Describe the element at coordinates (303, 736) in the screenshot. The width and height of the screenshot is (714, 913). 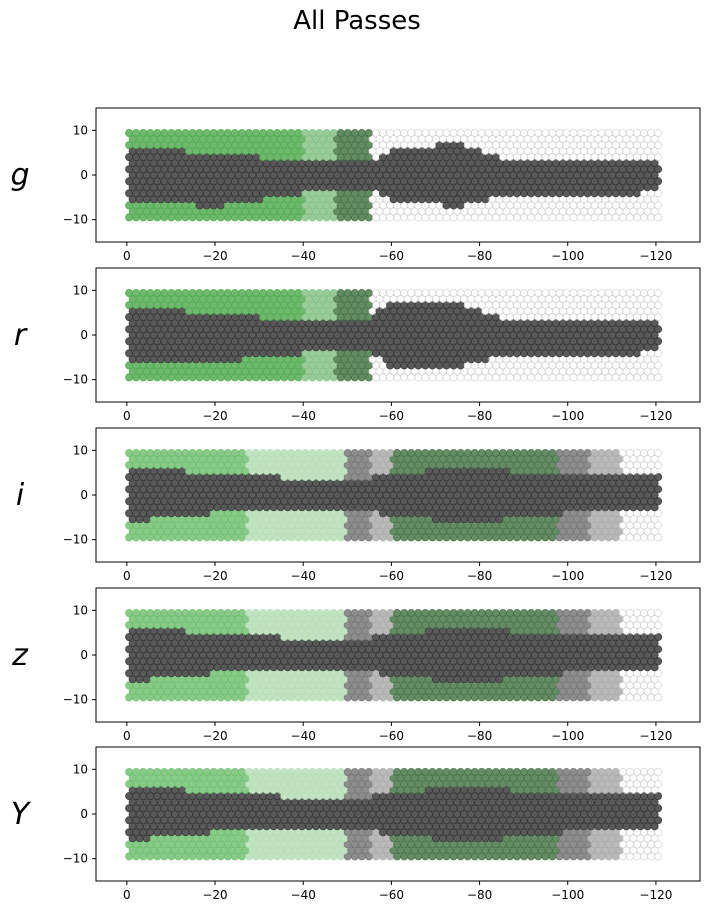
I see `x-tick-label: −40` at that location.